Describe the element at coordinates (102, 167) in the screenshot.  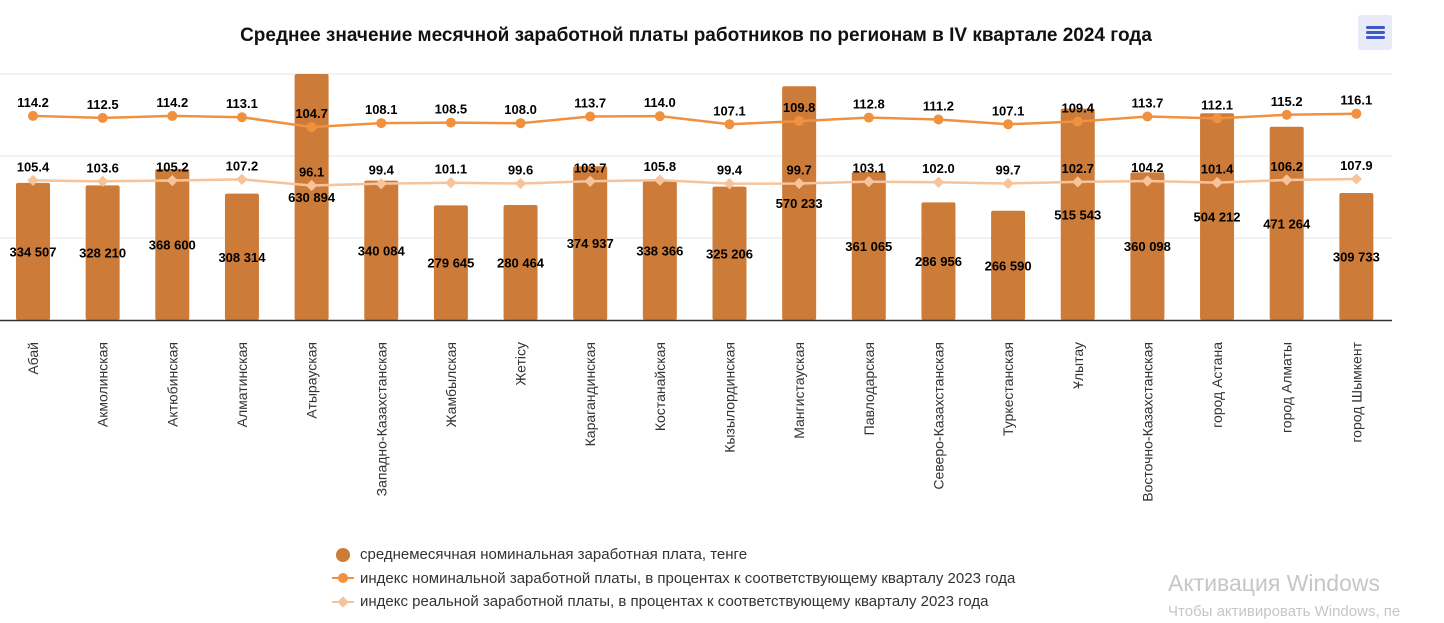
I see `data-label: 103.6` at that location.